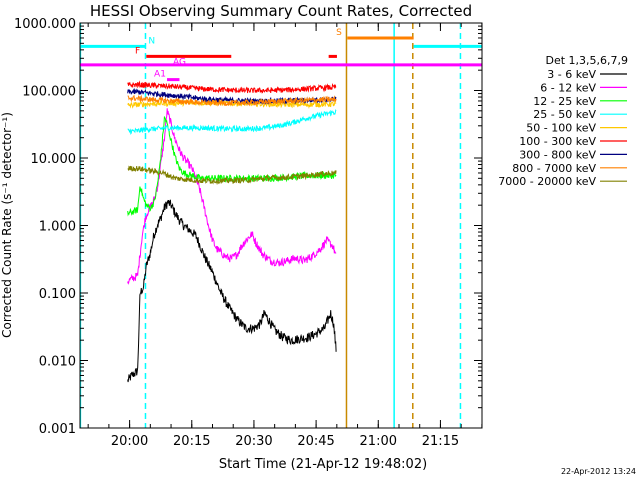  I want to click on legend-title: Det 1,3,5,6,7,9, so click(586, 60).